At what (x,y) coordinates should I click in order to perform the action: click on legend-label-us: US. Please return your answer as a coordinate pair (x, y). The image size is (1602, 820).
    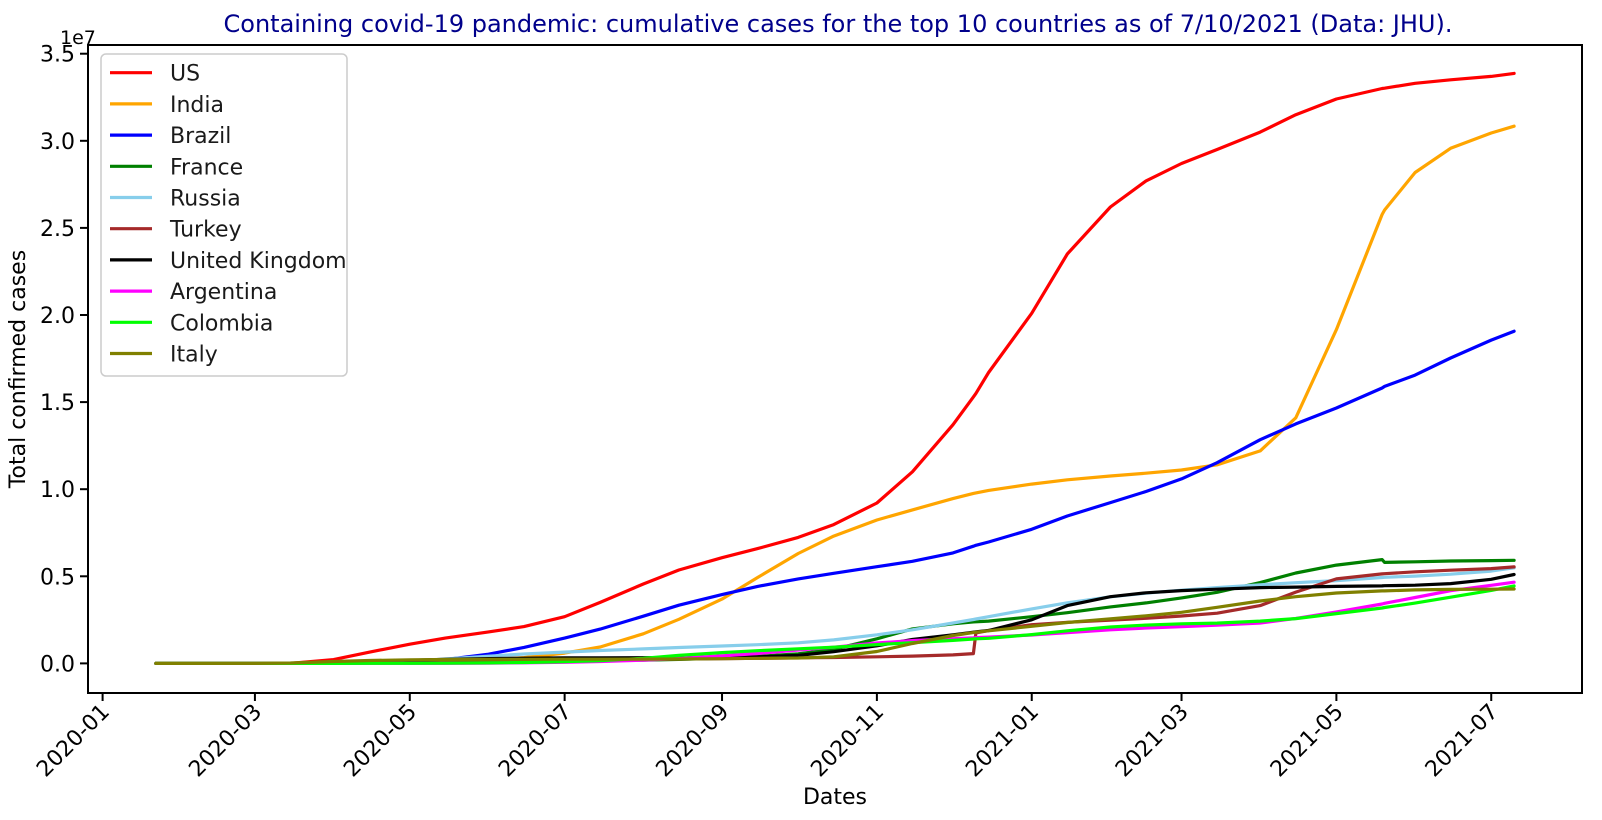
    Looking at the image, I should click on (185, 74).